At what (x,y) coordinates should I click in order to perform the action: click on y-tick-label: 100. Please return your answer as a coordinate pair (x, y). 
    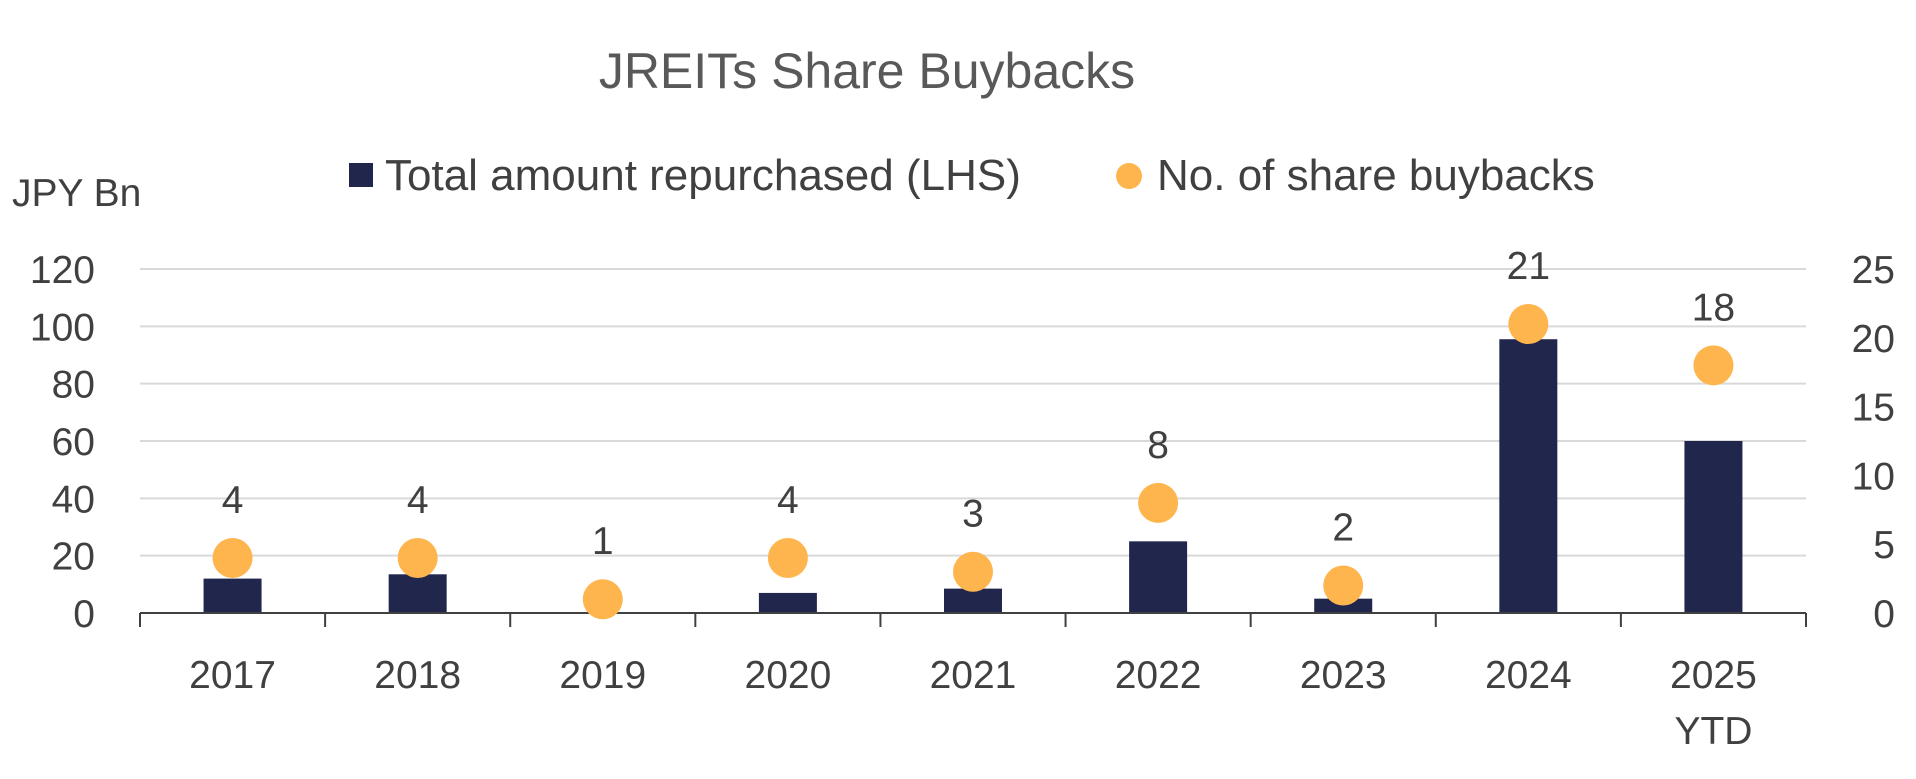
    Looking at the image, I should click on (62, 327).